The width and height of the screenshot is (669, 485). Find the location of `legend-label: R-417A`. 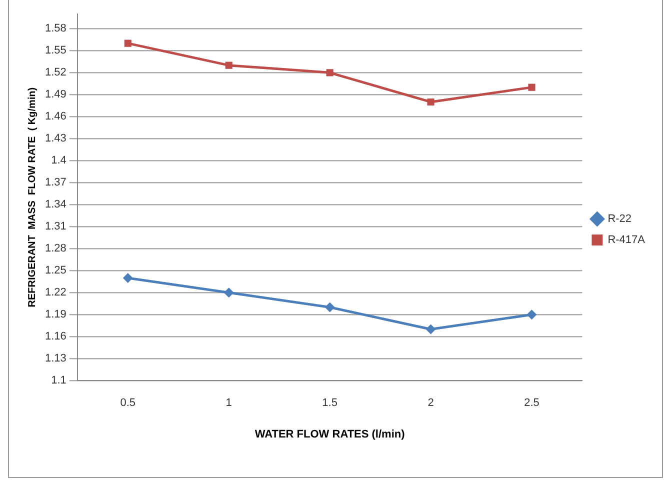

legend-label: R-417A is located at coordinates (627, 240).